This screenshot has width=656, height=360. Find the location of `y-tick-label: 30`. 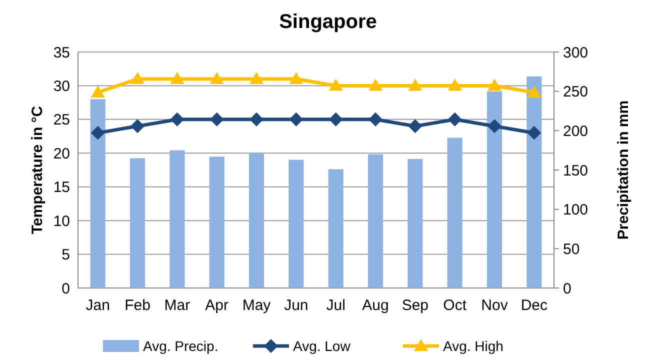

y-tick-label: 30 is located at coordinates (61, 86).